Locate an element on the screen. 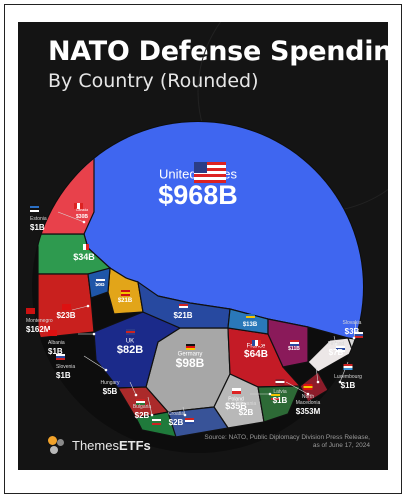 This screenshot has height=500, width=410. flag-icon-greece is located at coordinates (100, 280).